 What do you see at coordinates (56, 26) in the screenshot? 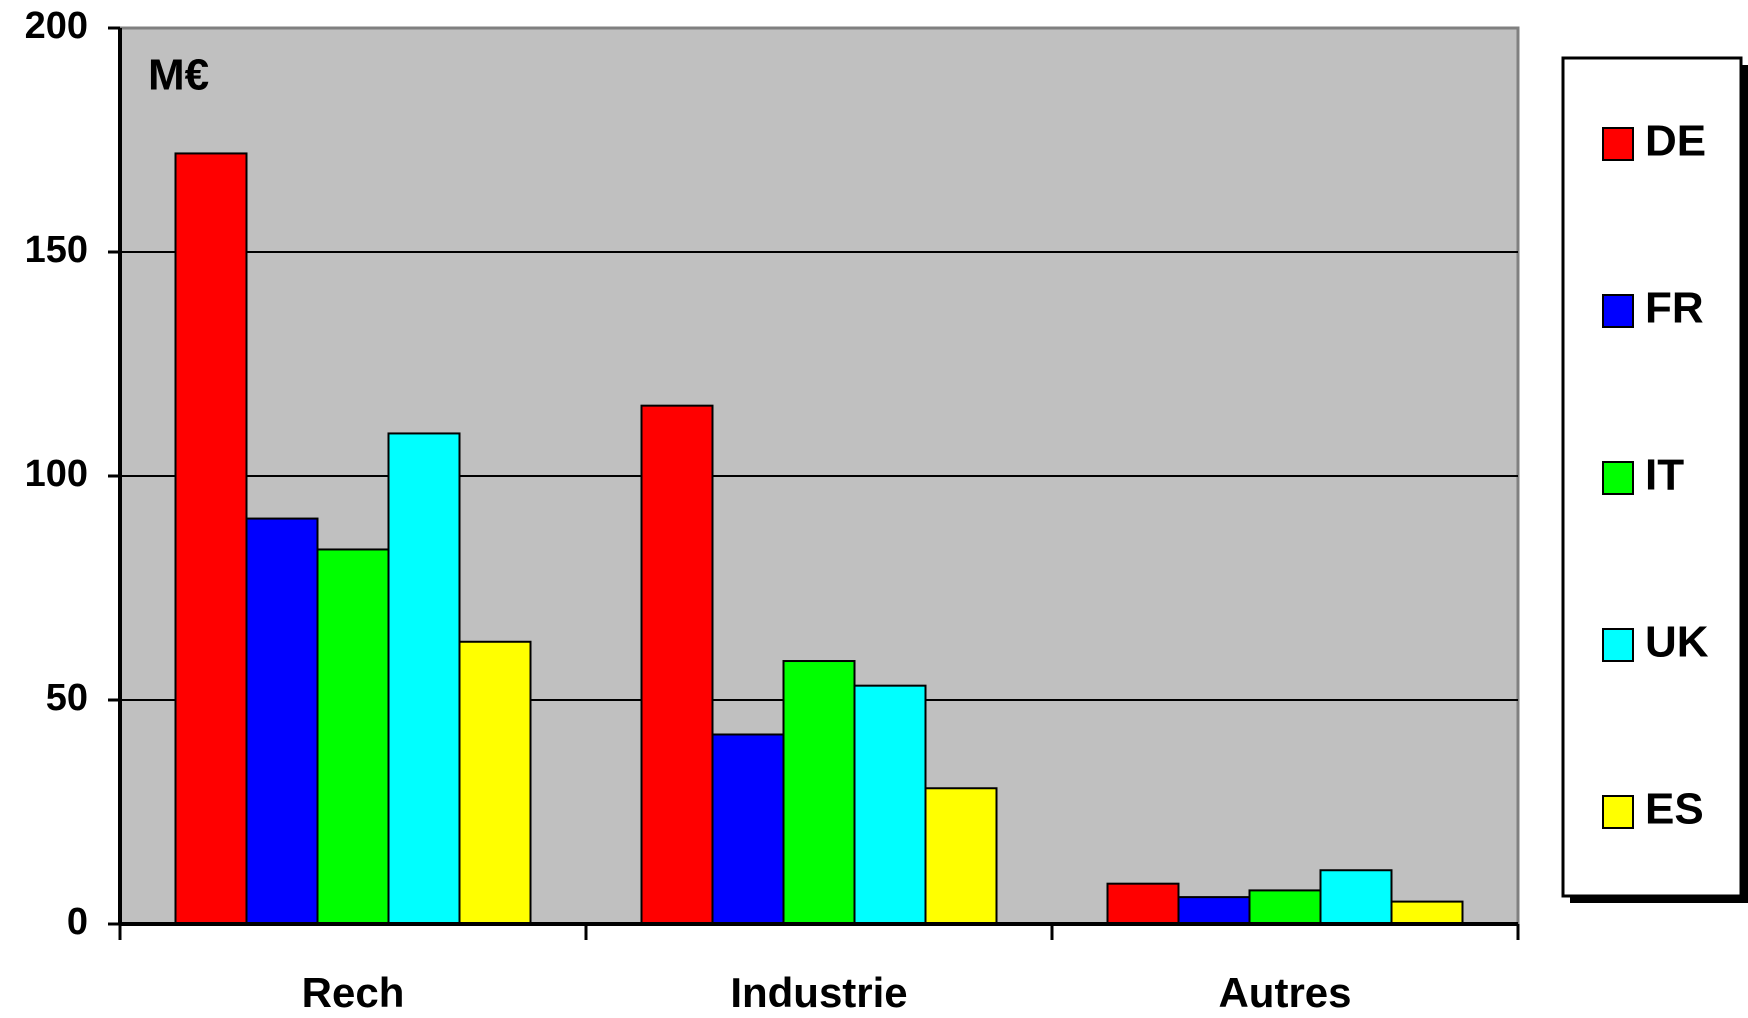
I see `y-tick-label: 200` at bounding box center [56, 26].